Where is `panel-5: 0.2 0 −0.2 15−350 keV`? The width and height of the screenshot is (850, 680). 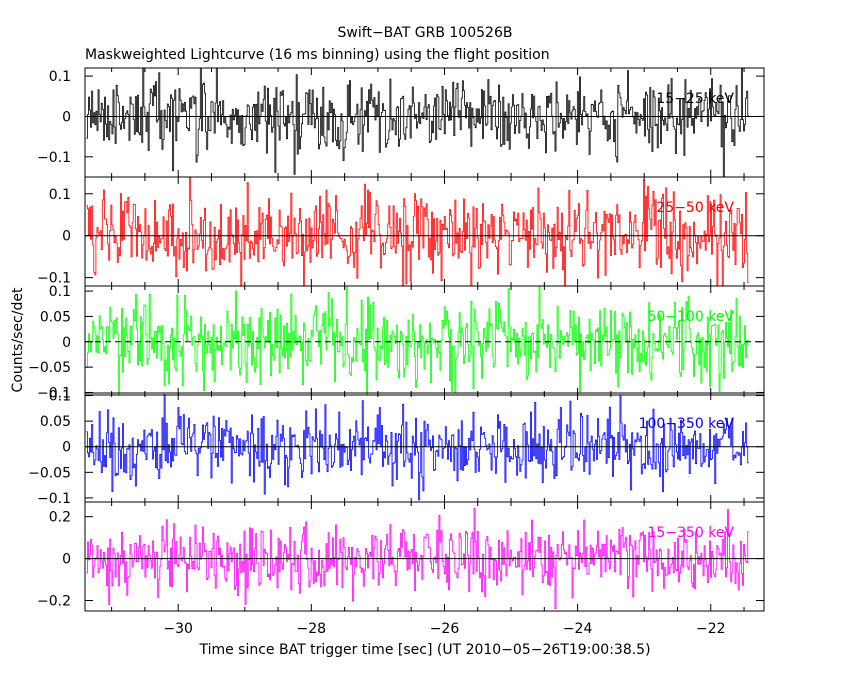
panel-5: 0.2 0 −0.2 15−350 keV is located at coordinates (401, 556).